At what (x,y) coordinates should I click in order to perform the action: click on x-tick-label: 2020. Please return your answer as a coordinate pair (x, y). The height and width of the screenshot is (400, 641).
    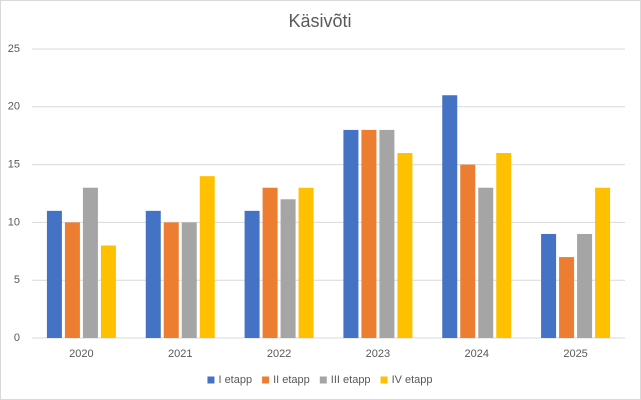
    Looking at the image, I should click on (81, 354).